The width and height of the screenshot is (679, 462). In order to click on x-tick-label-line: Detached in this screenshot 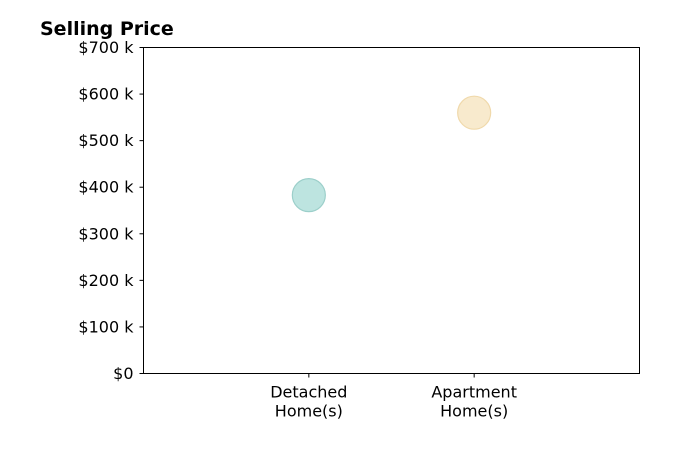, I will do `click(308, 392)`.